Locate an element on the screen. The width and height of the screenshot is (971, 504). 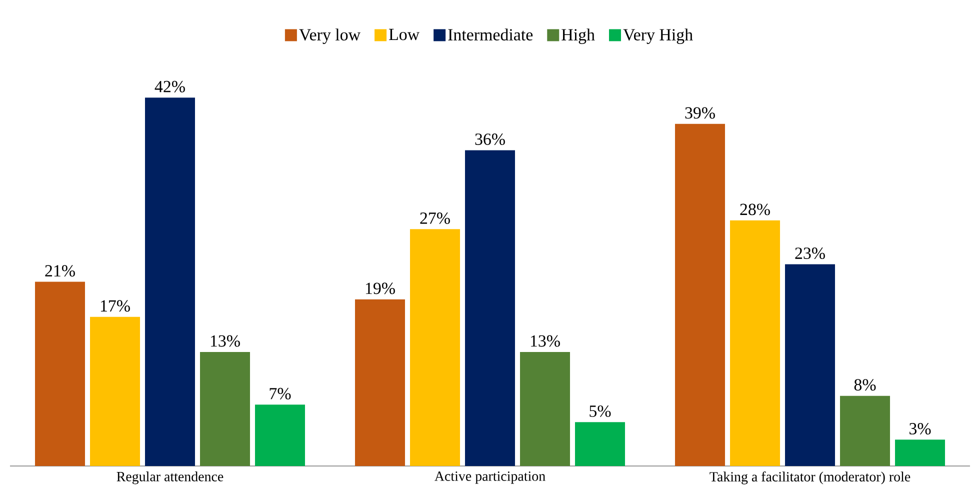
data-label: 27% is located at coordinates (435, 218).